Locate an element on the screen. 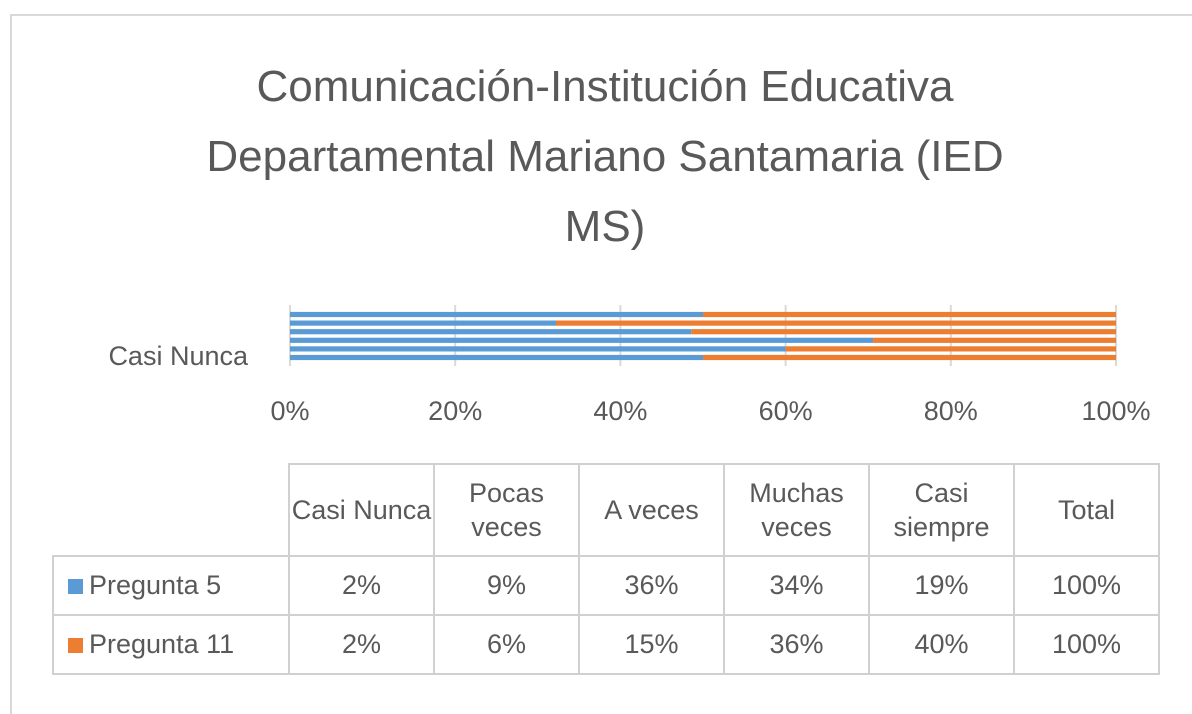 The width and height of the screenshot is (1192, 714). table-cell: 6% is located at coordinates (506, 644).